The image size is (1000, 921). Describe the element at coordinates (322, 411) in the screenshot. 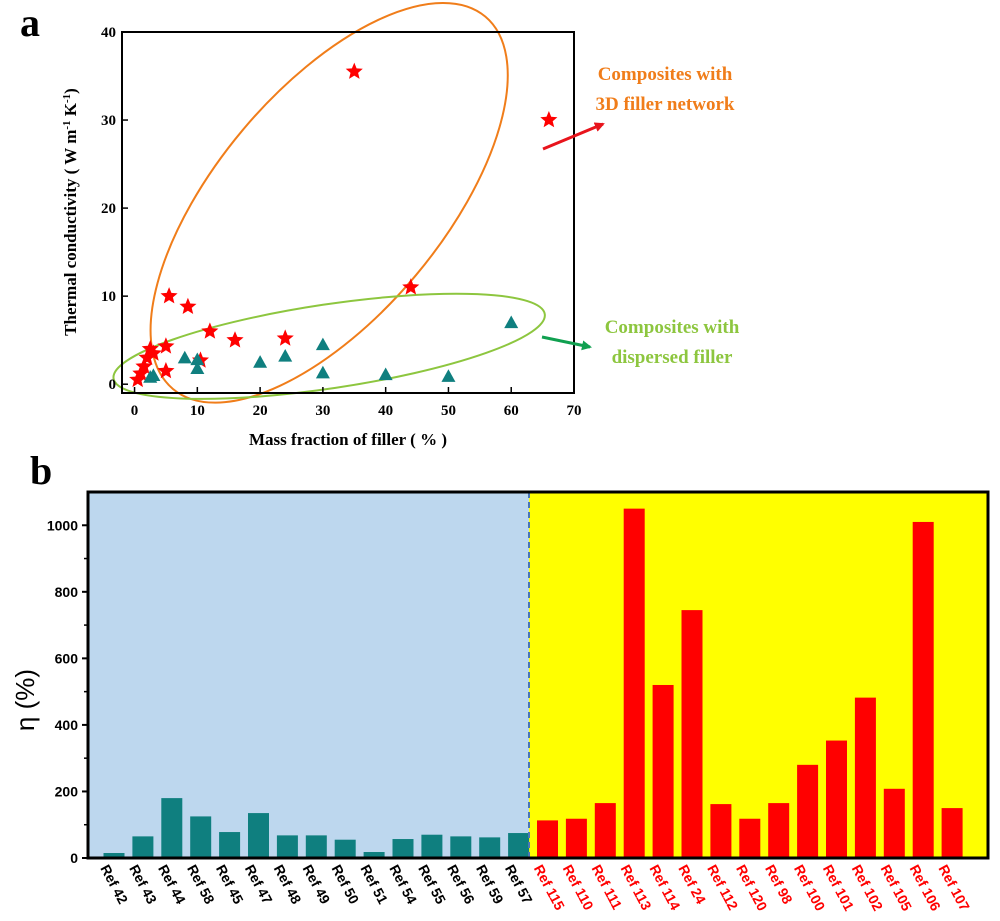

I see `x-tick-label-a: 30` at that location.